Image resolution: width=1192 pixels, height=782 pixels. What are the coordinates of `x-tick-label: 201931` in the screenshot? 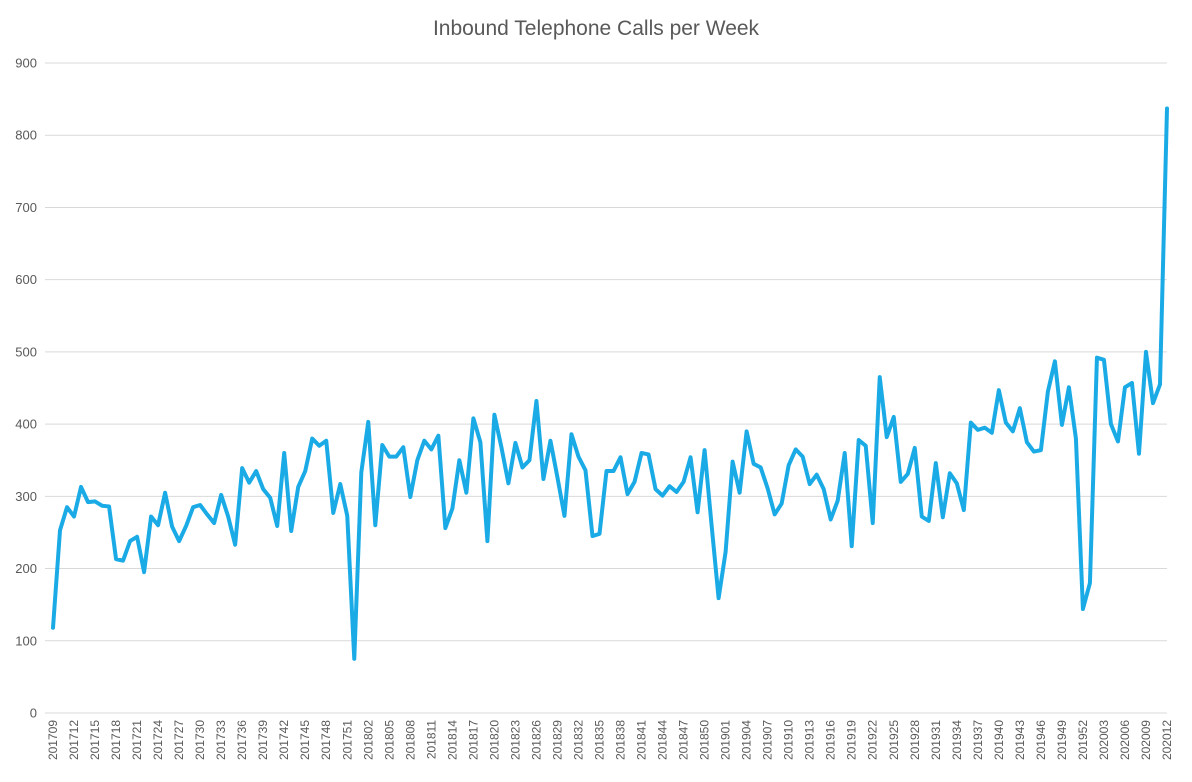 It's located at (936, 740).